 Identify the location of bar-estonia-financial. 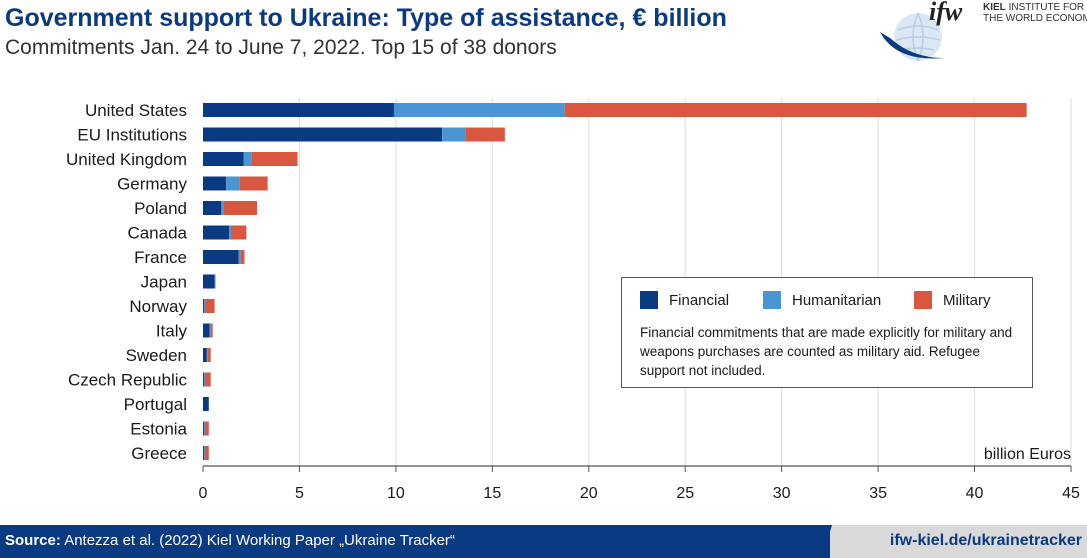
(203, 428).